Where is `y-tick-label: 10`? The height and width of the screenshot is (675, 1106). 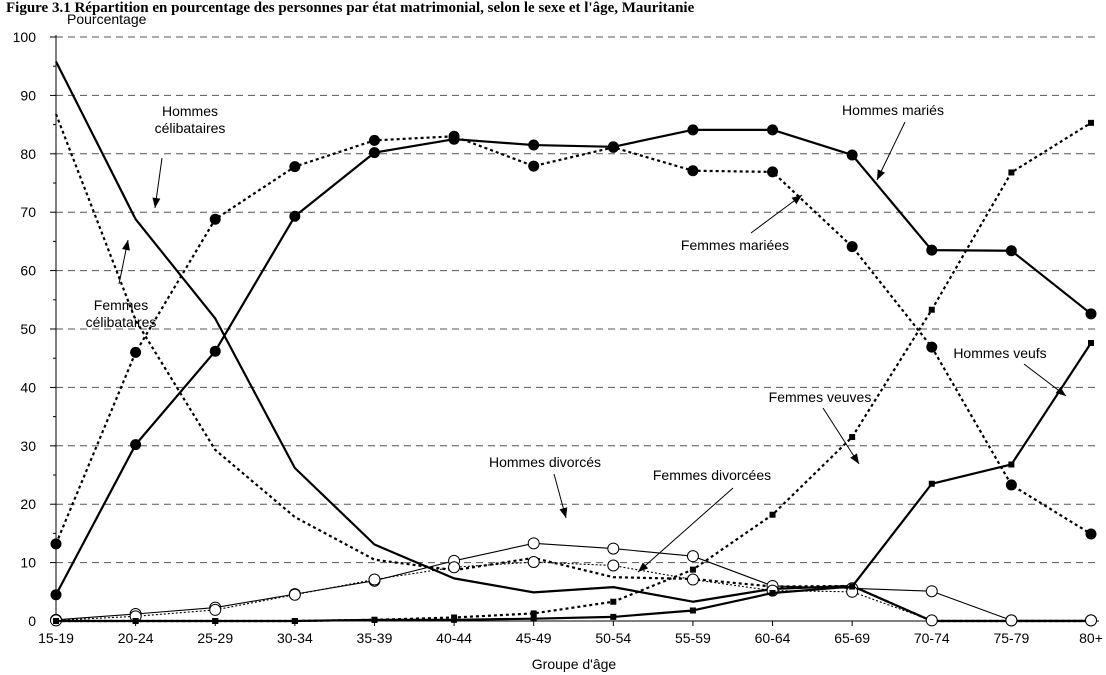
y-tick-label: 10 is located at coordinates (28, 563).